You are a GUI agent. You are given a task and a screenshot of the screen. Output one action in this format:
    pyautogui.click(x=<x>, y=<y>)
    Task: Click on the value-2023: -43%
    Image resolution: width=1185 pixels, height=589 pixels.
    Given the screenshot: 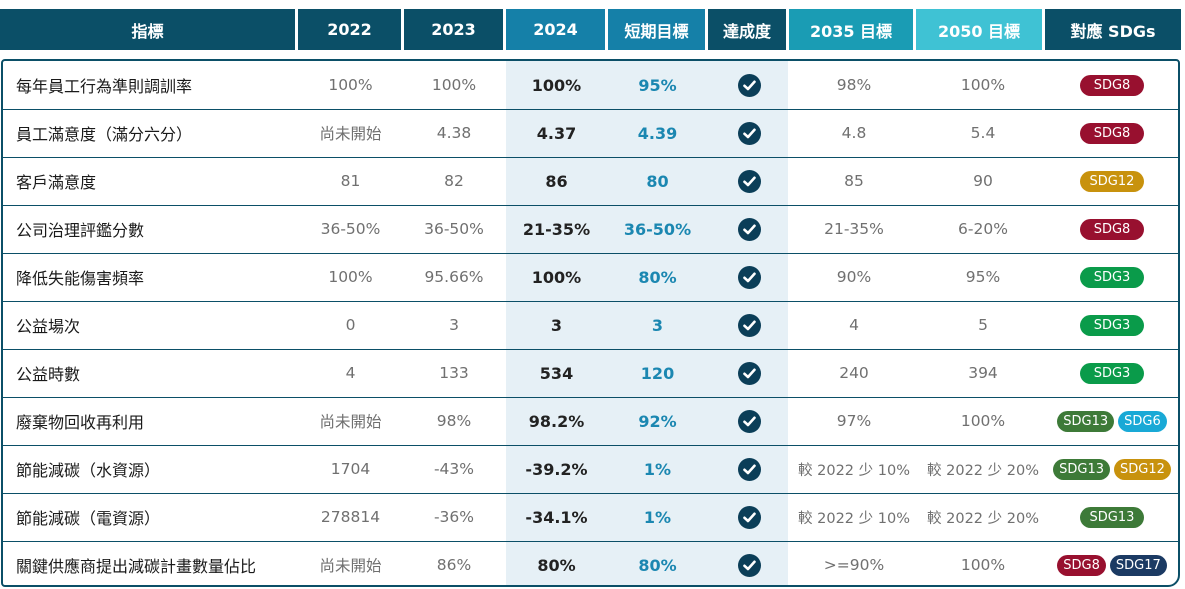 What is the action you would take?
    pyautogui.click(x=454, y=469)
    